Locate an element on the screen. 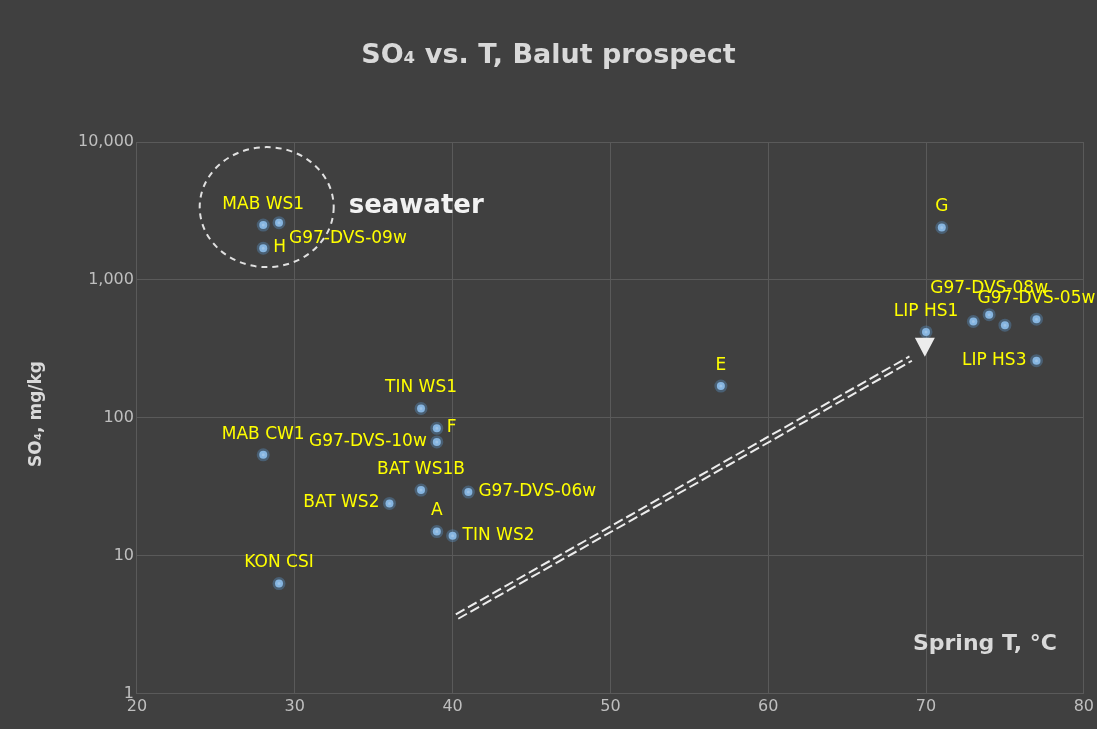 The width and height of the screenshot is (1097, 729). annotation: A is located at coordinates (437, 509).